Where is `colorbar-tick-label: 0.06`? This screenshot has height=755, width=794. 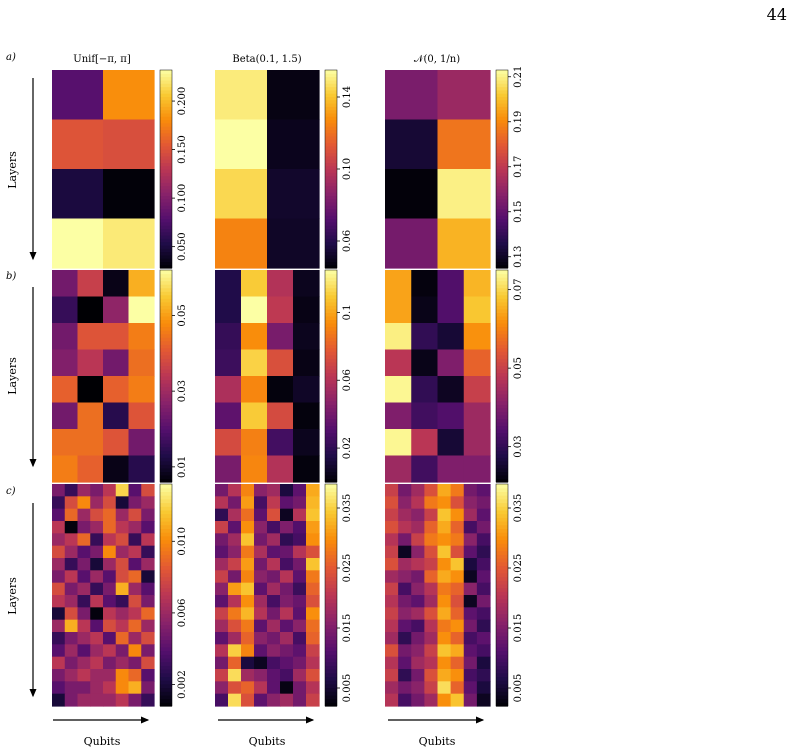
colorbar-tick-label: 0.06 is located at coordinates (347, 241).